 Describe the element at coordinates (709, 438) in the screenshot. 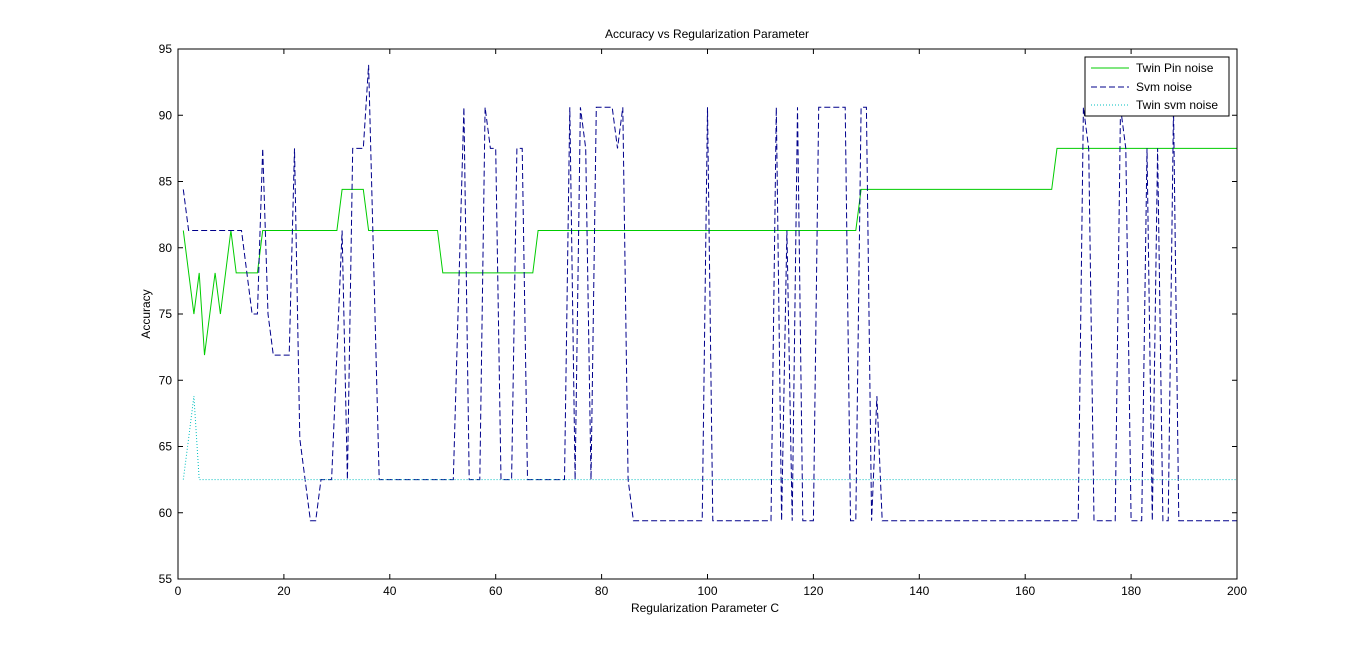

I see `series-line-twin-svm-noise` at that location.